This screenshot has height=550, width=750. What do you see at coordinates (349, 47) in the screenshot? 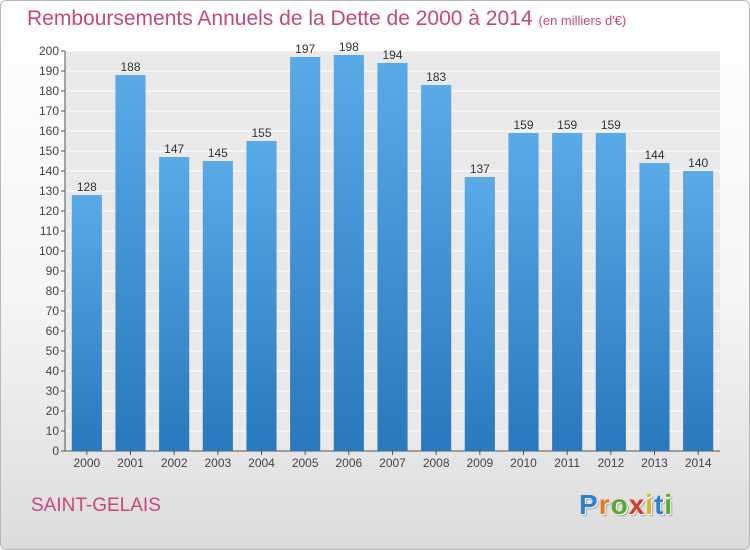
I see `data-label: 198` at bounding box center [349, 47].